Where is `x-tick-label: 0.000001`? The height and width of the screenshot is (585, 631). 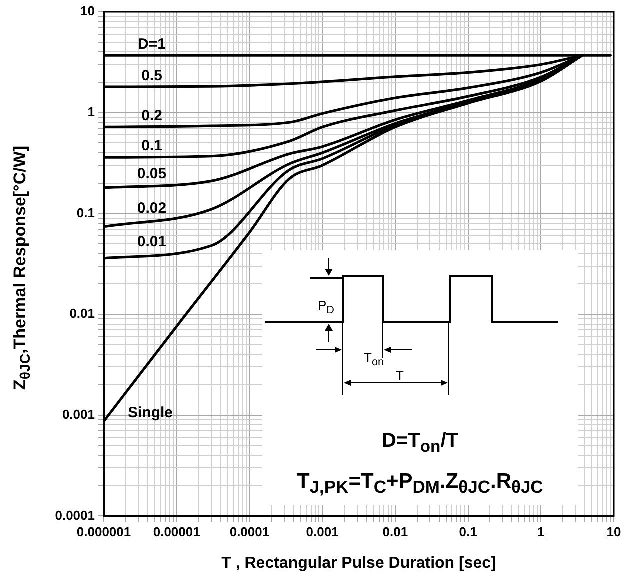
x-tick-label: 0.000001 is located at coordinates (104, 532).